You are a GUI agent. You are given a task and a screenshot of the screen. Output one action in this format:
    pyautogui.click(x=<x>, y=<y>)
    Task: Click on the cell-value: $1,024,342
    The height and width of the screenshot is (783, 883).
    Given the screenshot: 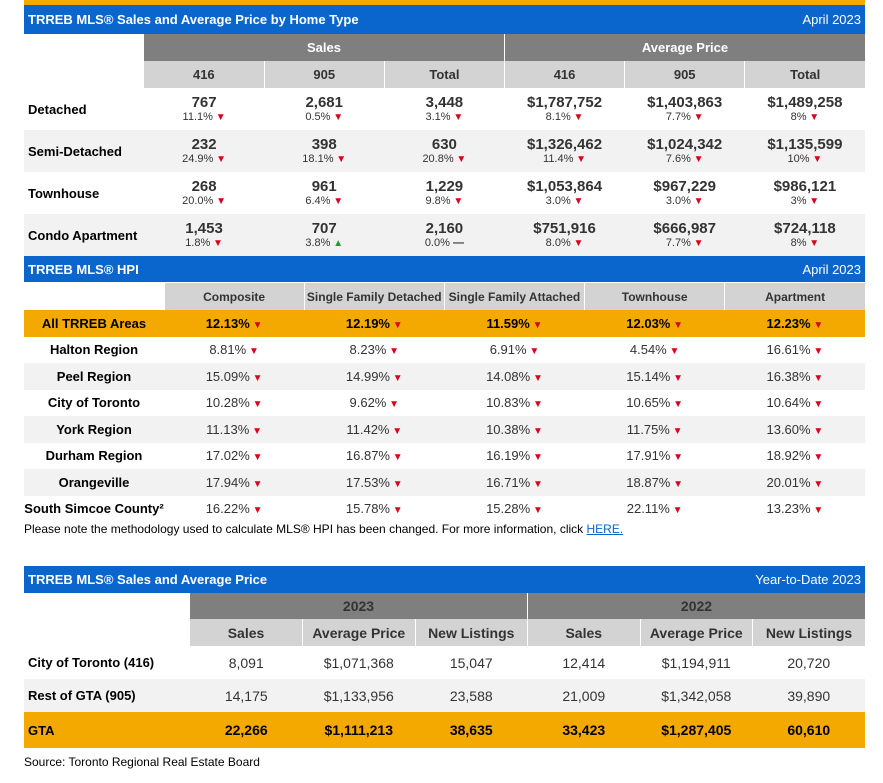 What is the action you would take?
    pyautogui.click(x=685, y=144)
    